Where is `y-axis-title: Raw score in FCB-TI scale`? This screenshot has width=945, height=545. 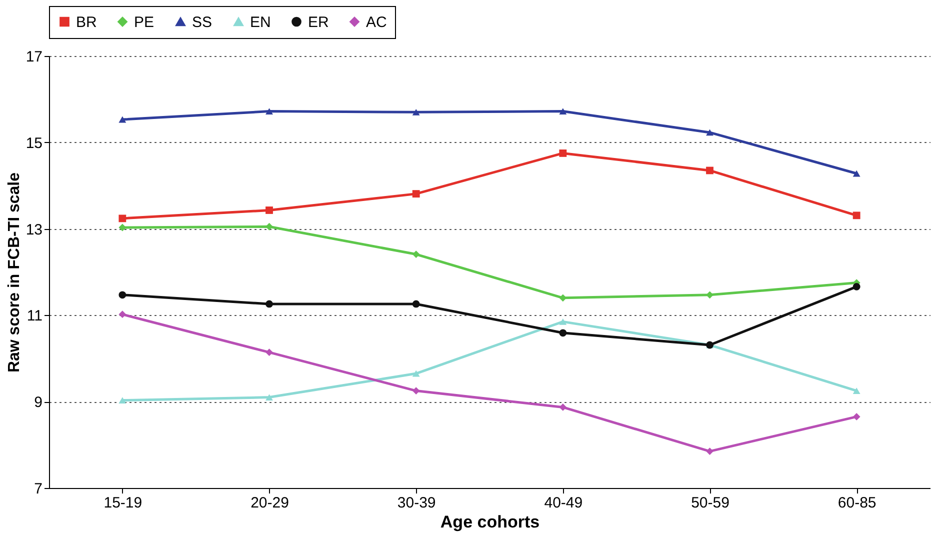
y-axis-title: Raw score in FCB-TI scale is located at coordinates (14, 272).